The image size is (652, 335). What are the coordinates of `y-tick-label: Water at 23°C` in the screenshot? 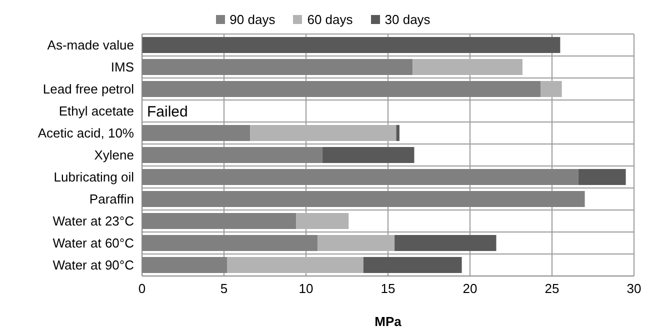 It's located at (93, 221).